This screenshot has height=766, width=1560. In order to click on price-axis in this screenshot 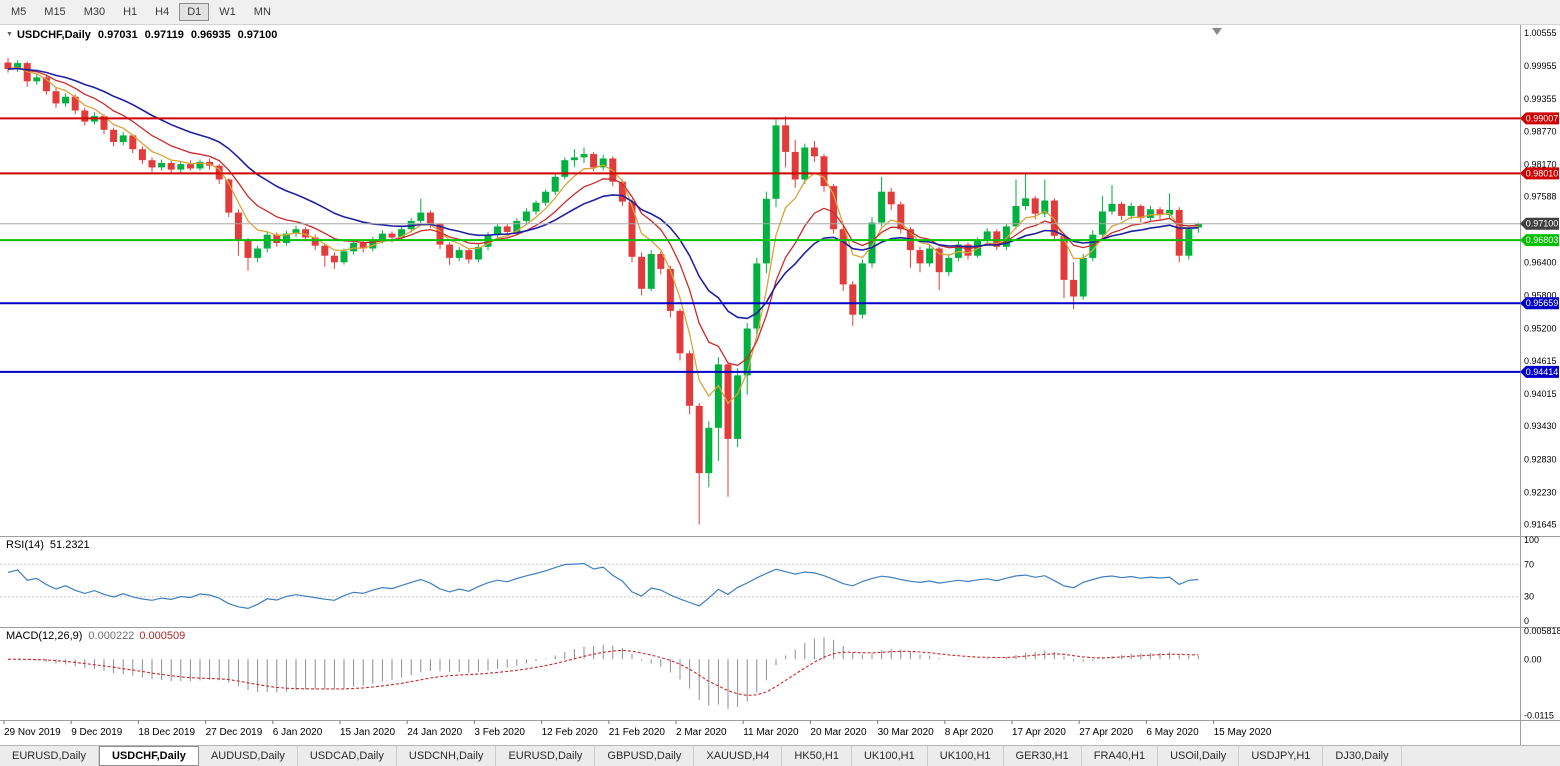, I will do `click(1540, 385)`.